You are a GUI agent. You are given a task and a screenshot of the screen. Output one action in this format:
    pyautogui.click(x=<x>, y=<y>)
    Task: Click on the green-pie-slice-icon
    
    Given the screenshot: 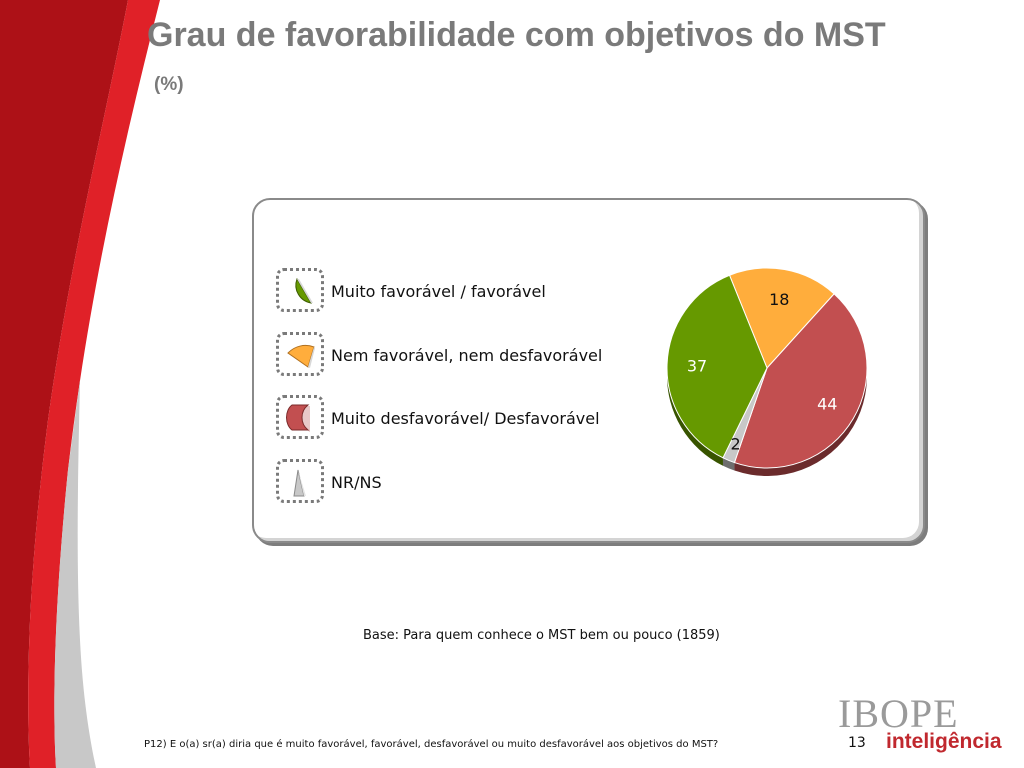 What is the action you would take?
    pyautogui.click(x=304, y=290)
    